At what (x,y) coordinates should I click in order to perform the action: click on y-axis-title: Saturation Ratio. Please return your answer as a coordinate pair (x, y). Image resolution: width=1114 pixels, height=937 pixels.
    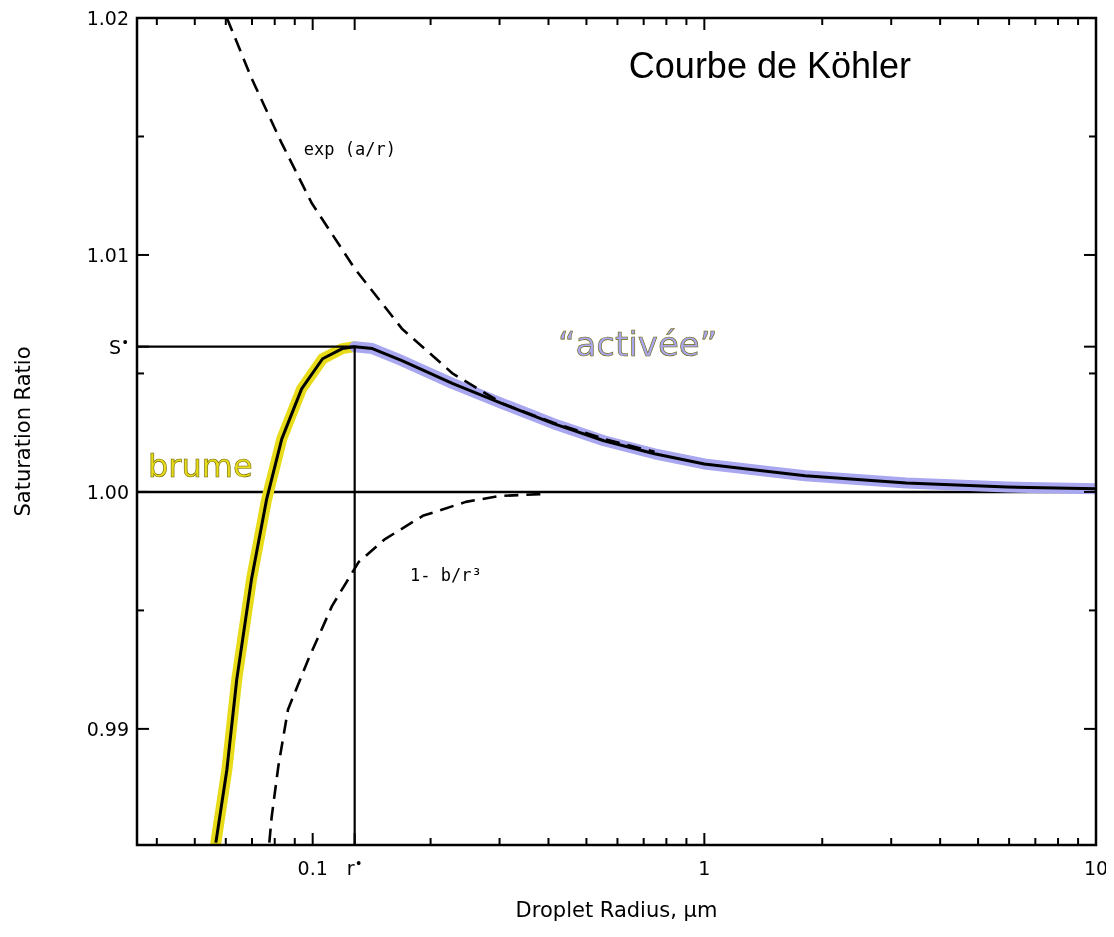
    Looking at the image, I should click on (23, 431).